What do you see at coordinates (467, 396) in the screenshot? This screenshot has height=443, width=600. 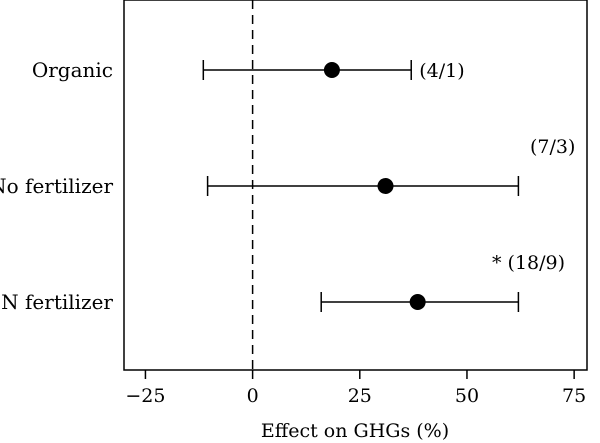 I see `x-tick-label: 50` at bounding box center [467, 396].